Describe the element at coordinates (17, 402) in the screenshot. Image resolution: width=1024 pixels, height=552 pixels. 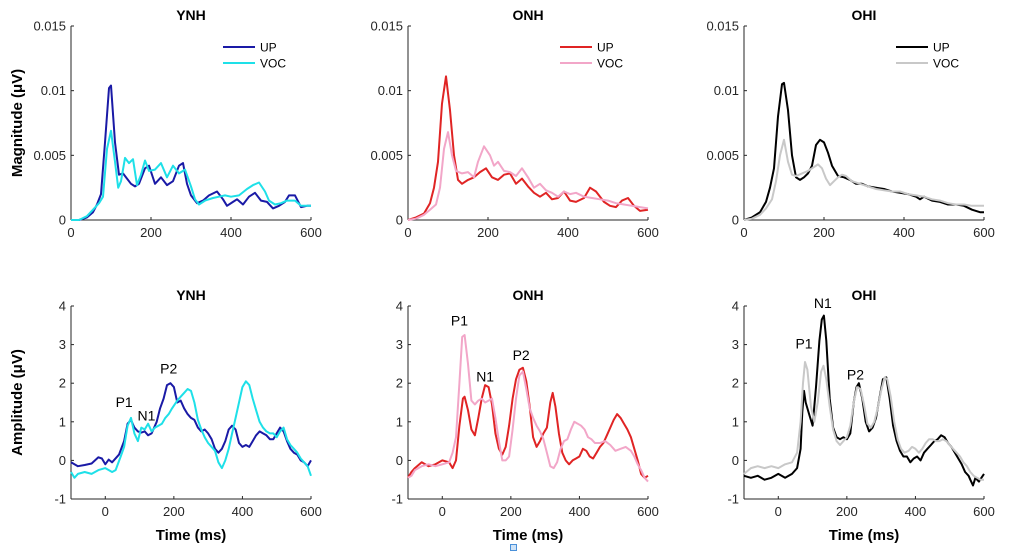
I see `y-axis-label: Amplitude (μV)` at that location.